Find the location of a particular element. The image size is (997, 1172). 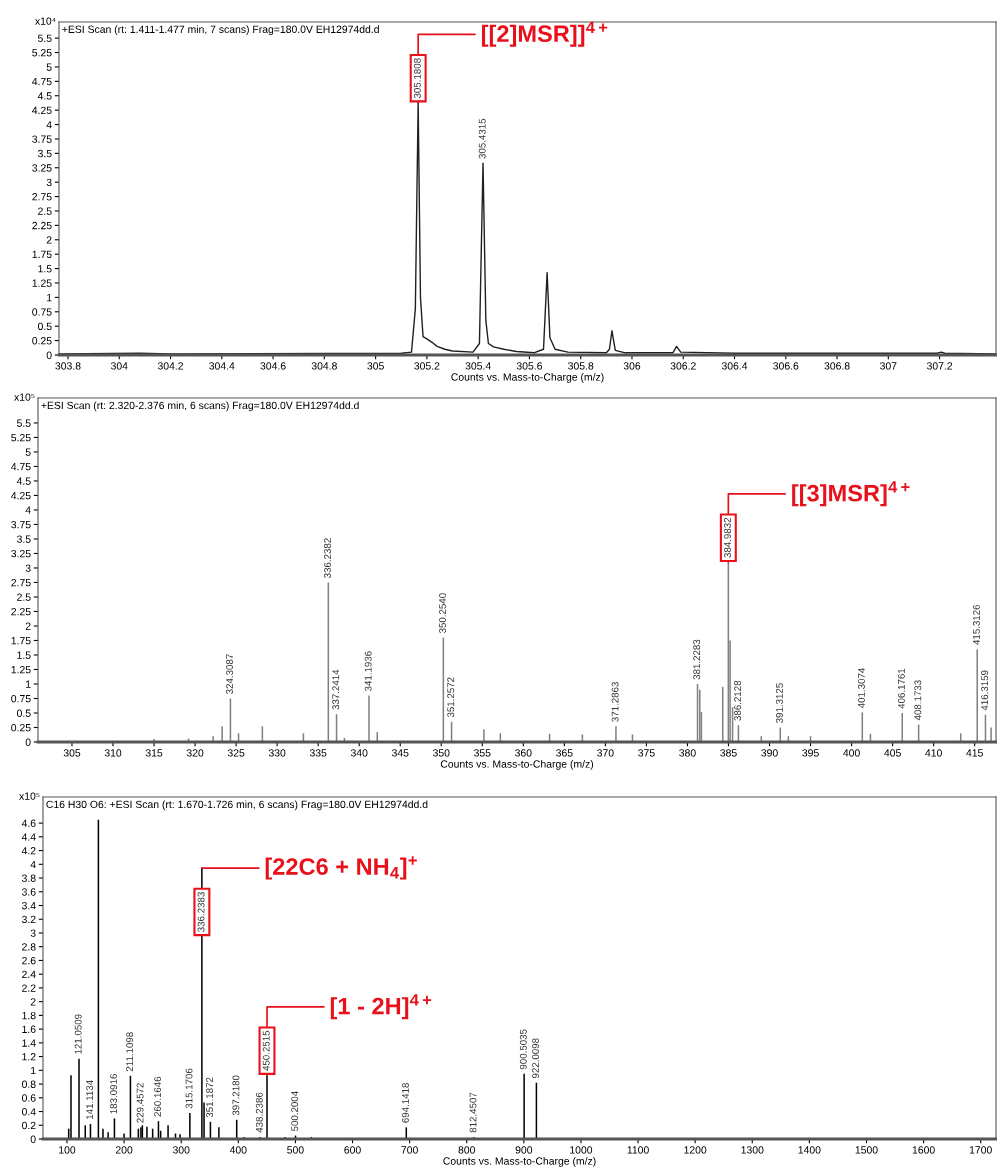

annotation: [22C6 + NH$_{4}$]$^{+}$ is located at coordinates (341, 868).